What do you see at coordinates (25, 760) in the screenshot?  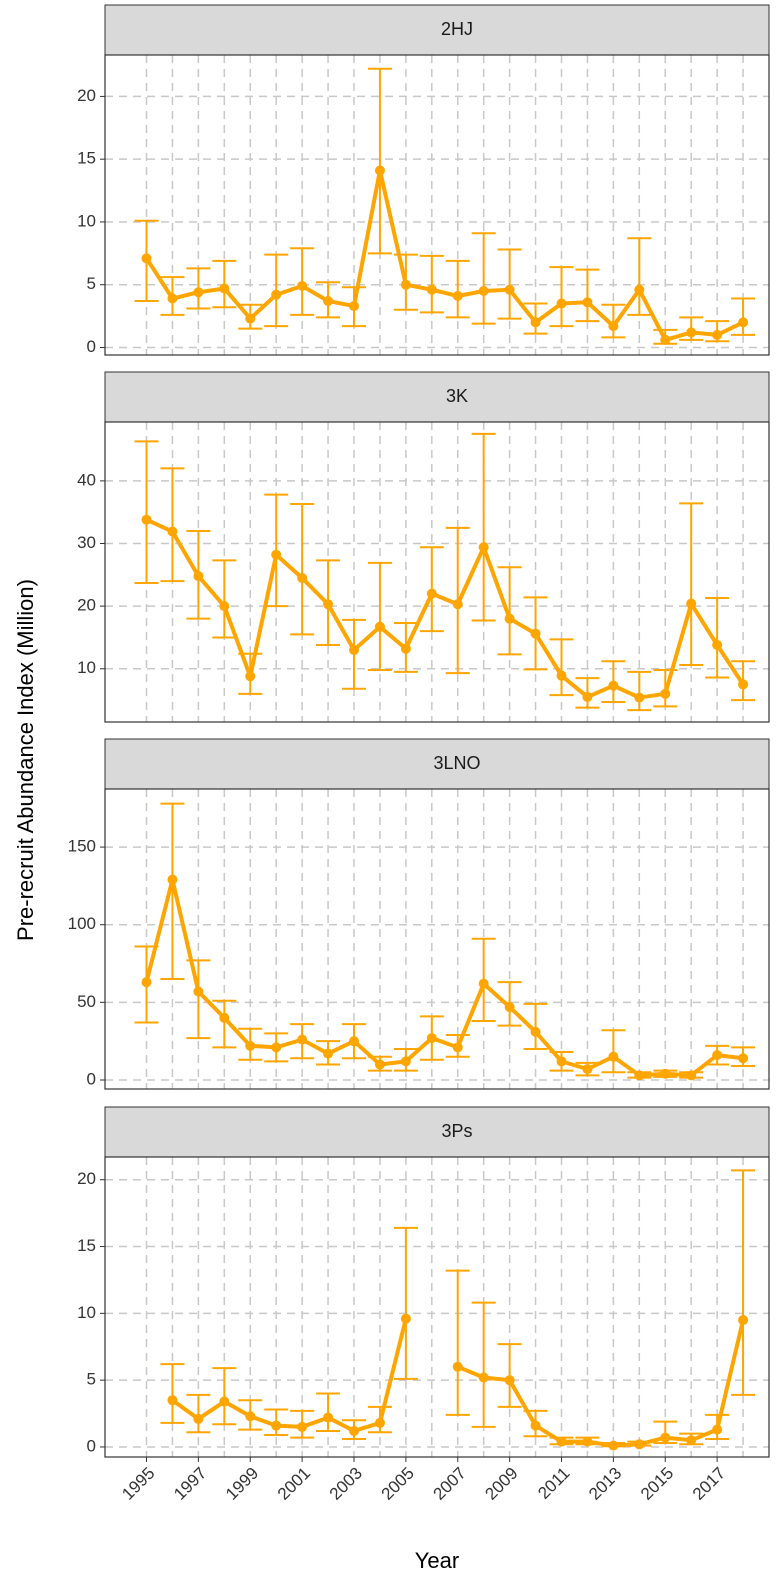 I see `y-axis-label: Pre-recruit Abundance Index (Million)` at bounding box center [25, 760].